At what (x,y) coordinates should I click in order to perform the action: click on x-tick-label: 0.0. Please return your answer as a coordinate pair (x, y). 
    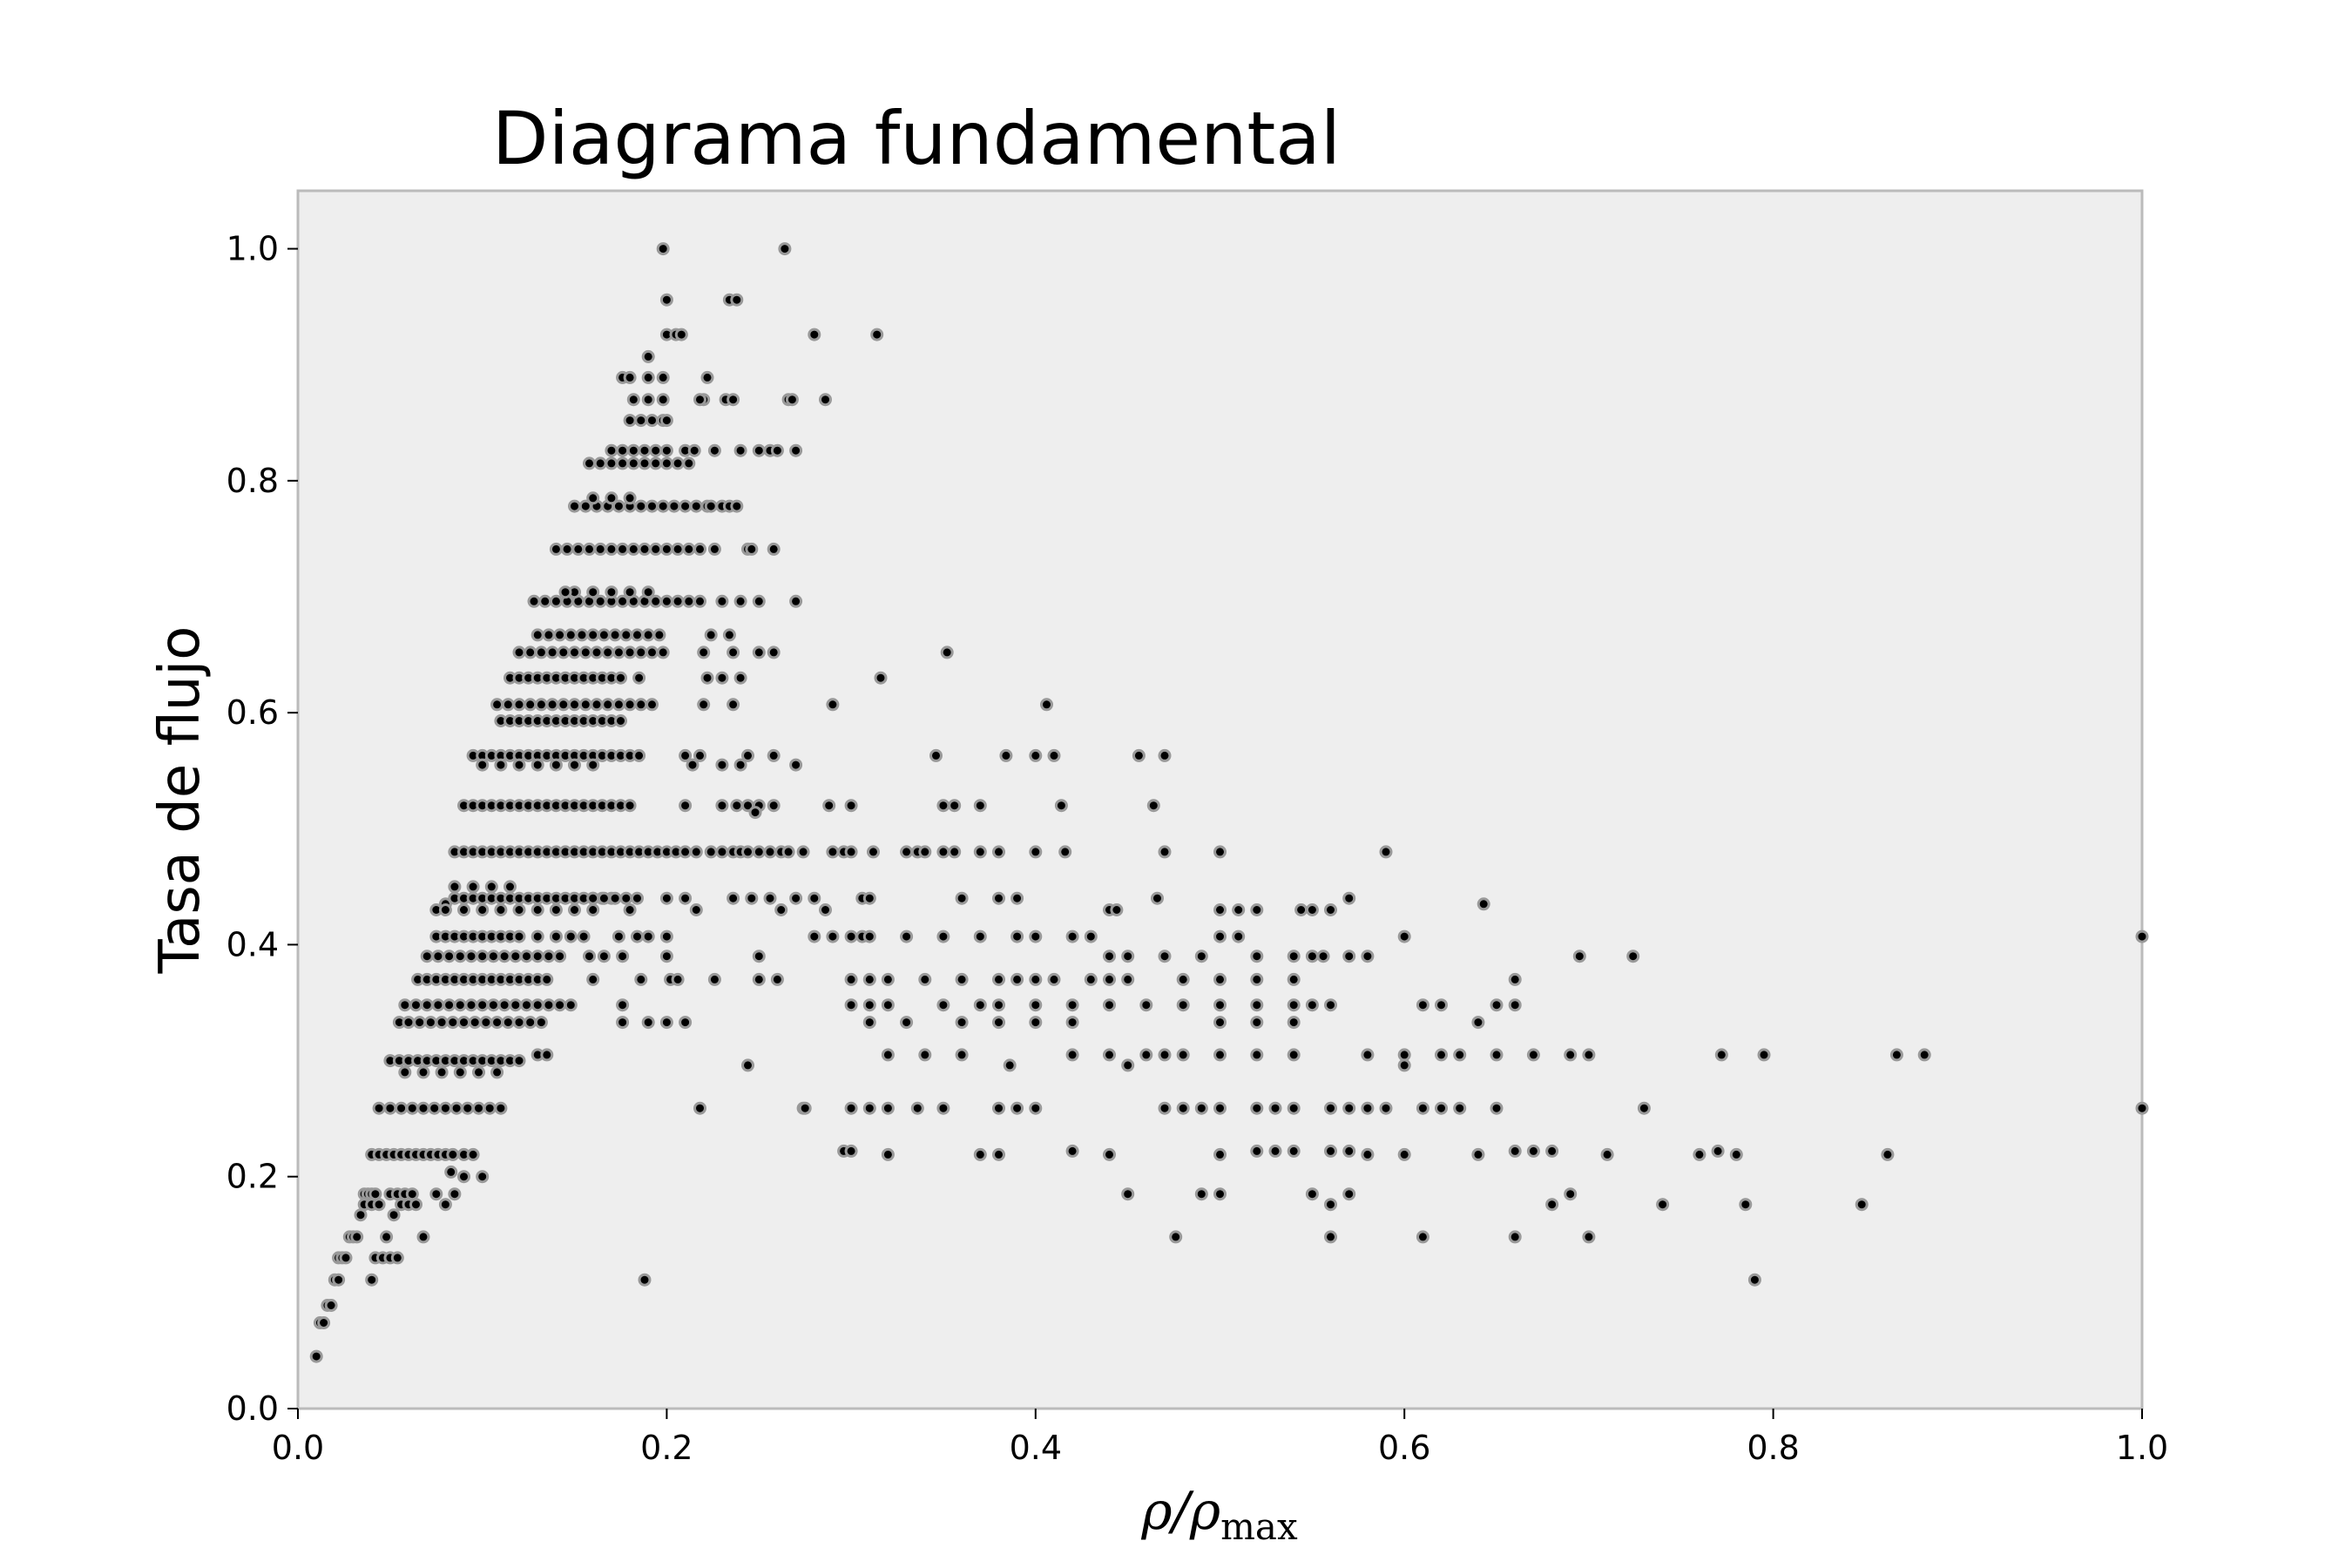
    Looking at the image, I should click on (298, 1448).